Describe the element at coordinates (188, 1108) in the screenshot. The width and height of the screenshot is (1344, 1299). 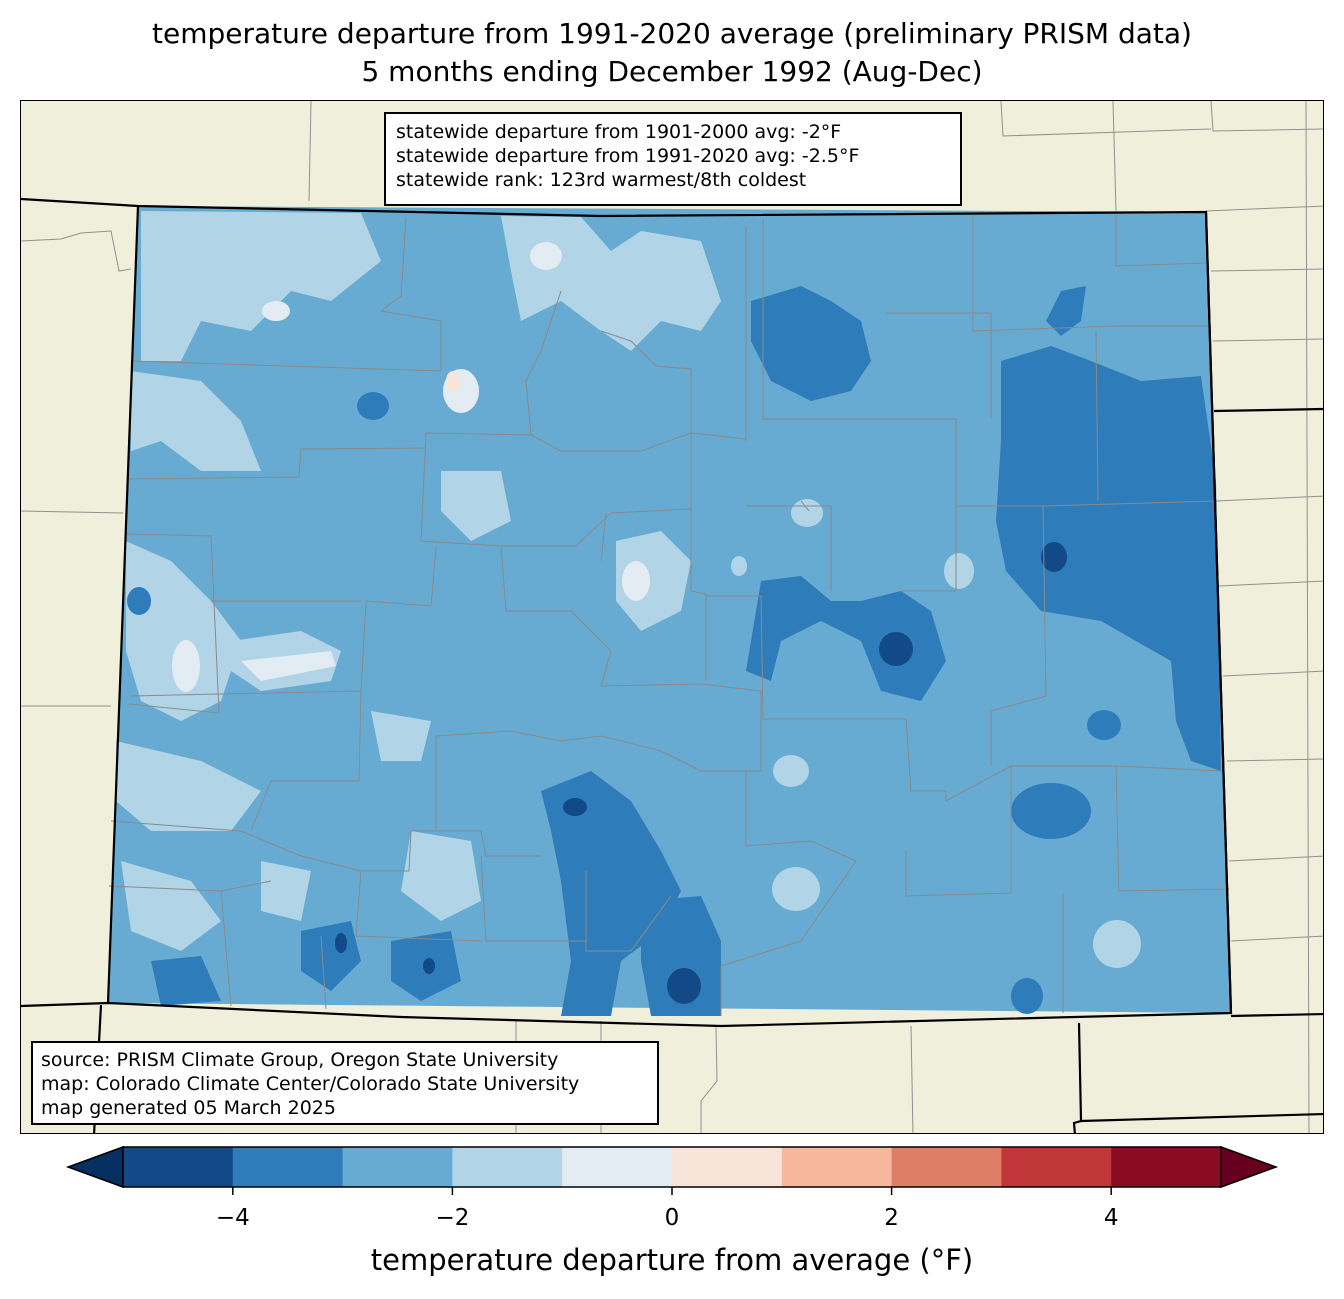
I see `source-line-3: map generated 05 March 2025` at that location.